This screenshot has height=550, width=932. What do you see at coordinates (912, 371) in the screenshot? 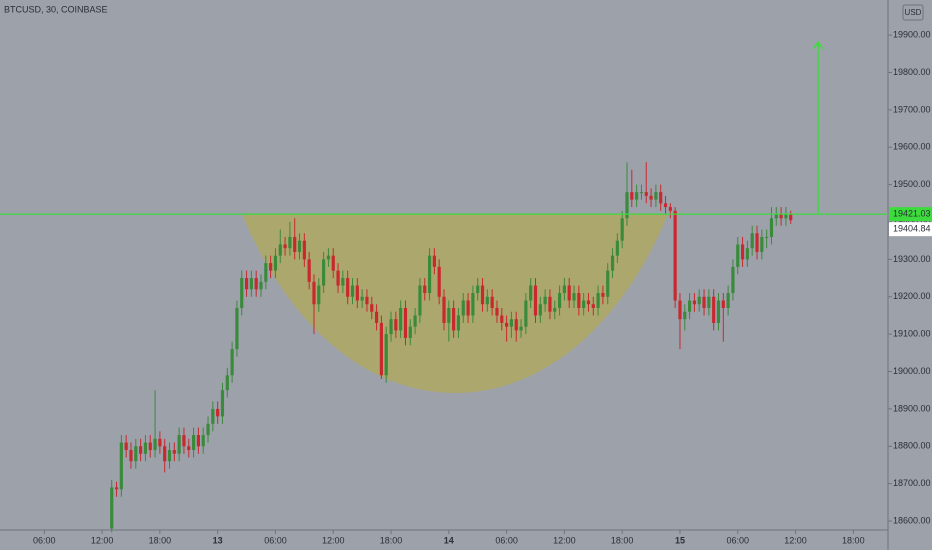
I see `y-tick-label: 19000.00` at bounding box center [912, 371].